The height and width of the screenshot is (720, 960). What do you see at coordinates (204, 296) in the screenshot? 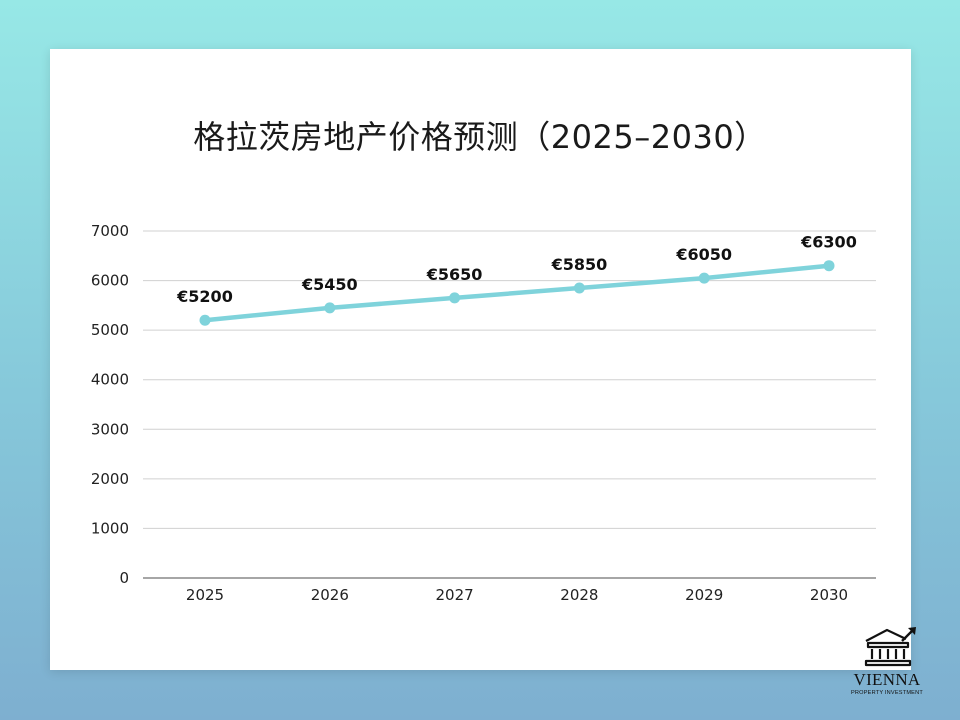
I see `data-label: €5200` at bounding box center [204, 296].